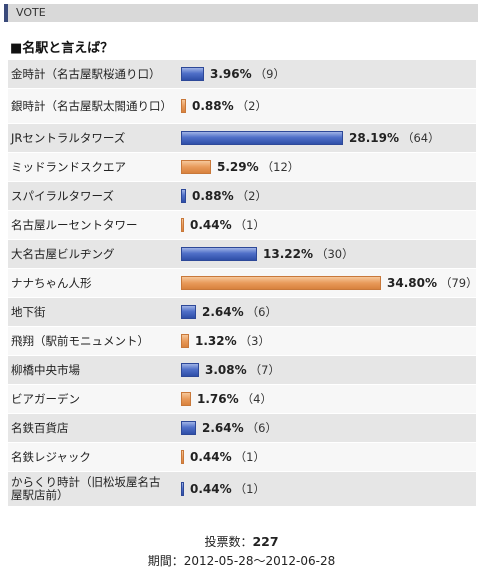 The image size is (483, 582). Describe the element at coordinates (51, 456) in the screenshot. I see `vote-option-label: 名鉄レジャック` at that location.